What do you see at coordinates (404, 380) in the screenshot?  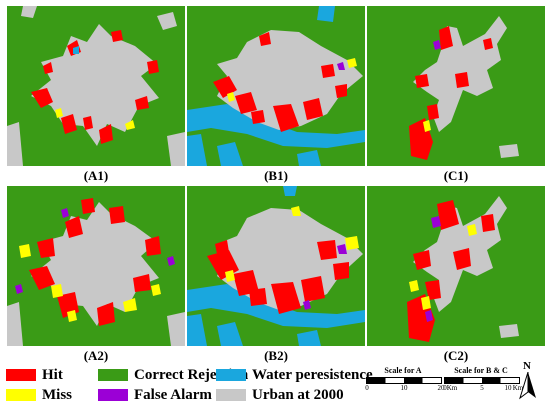 I see `scale-a-bar` at bounding box center [404, 380].